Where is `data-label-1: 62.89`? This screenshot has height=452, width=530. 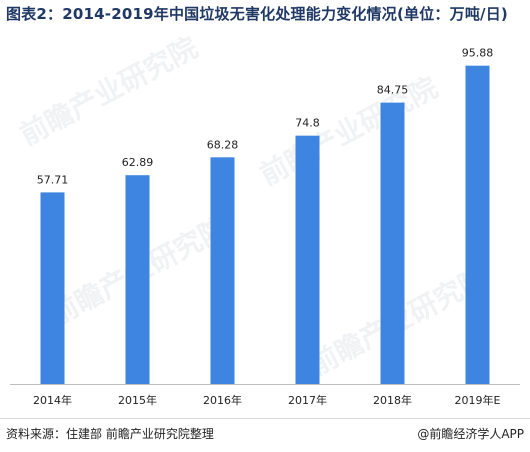
data-label-1: 62.89 is located at coordinates (138, 162).